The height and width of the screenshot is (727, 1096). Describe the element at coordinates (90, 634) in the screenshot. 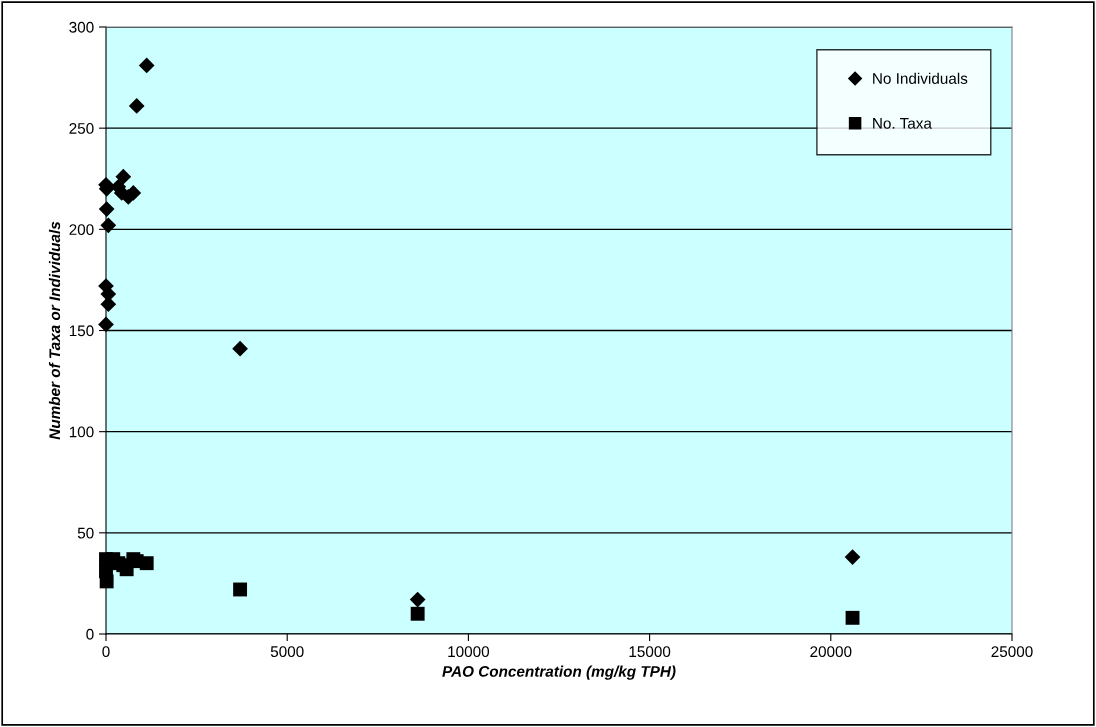

I see `y-tick-label: 0` at that location.